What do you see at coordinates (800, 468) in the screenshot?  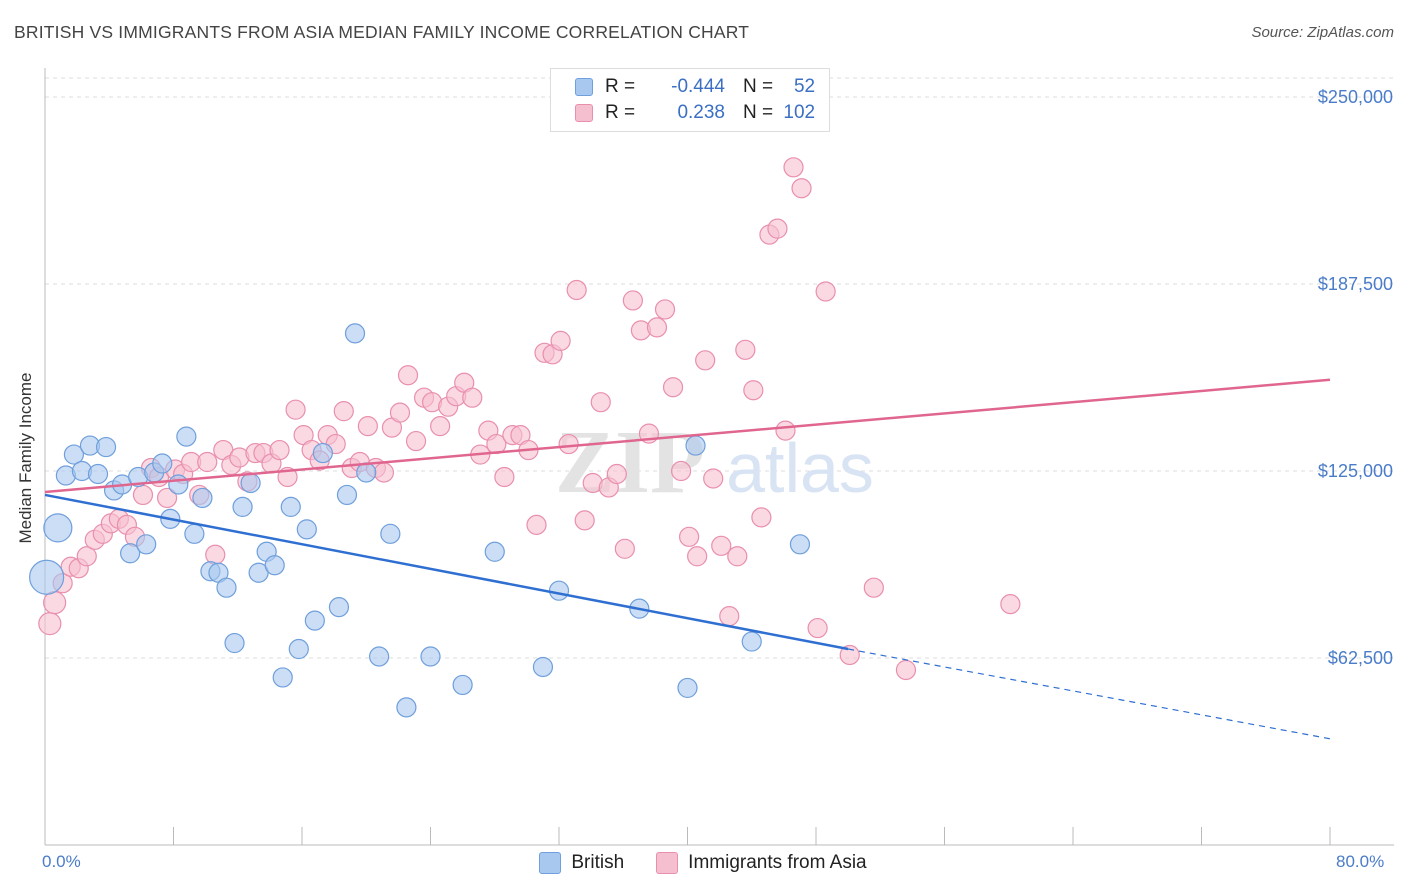 I see `watermark-atlas: atlas` at bounding box center [800, 468].